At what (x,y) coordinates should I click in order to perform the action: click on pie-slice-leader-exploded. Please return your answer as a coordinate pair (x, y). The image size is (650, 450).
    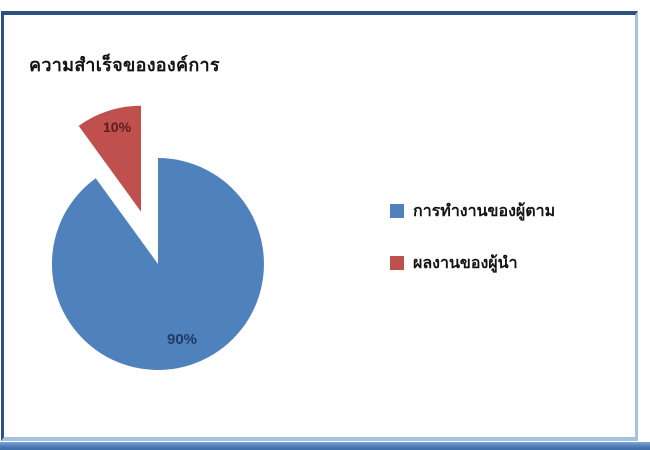
    Looking at the image, I should click on (109, 158).